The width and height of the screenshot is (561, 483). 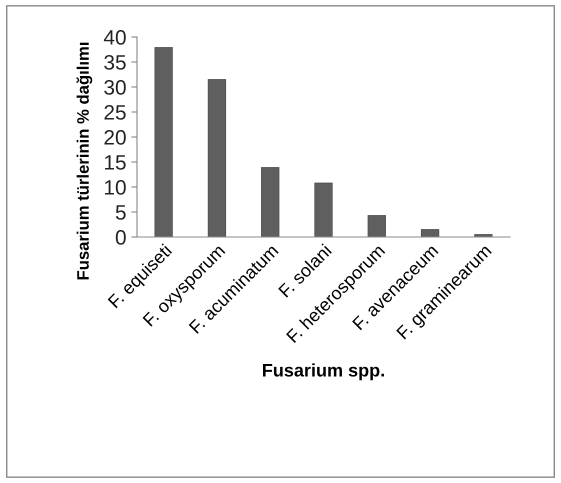 I want to click on y-tick-label: 10, so click(x=115, y=187).